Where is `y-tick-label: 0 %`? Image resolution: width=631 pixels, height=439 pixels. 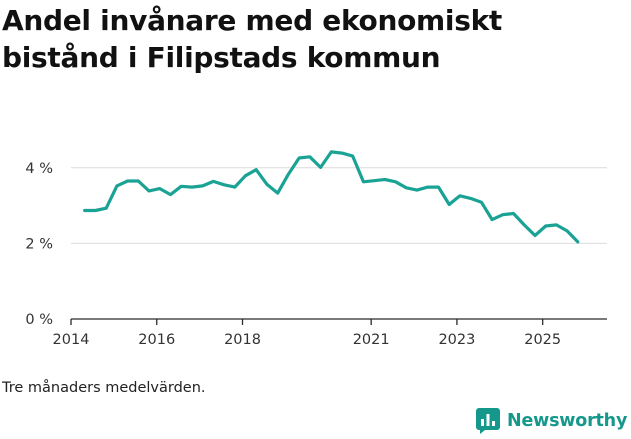 y-tick-label: 0 % is located at coordinates (39, 320).